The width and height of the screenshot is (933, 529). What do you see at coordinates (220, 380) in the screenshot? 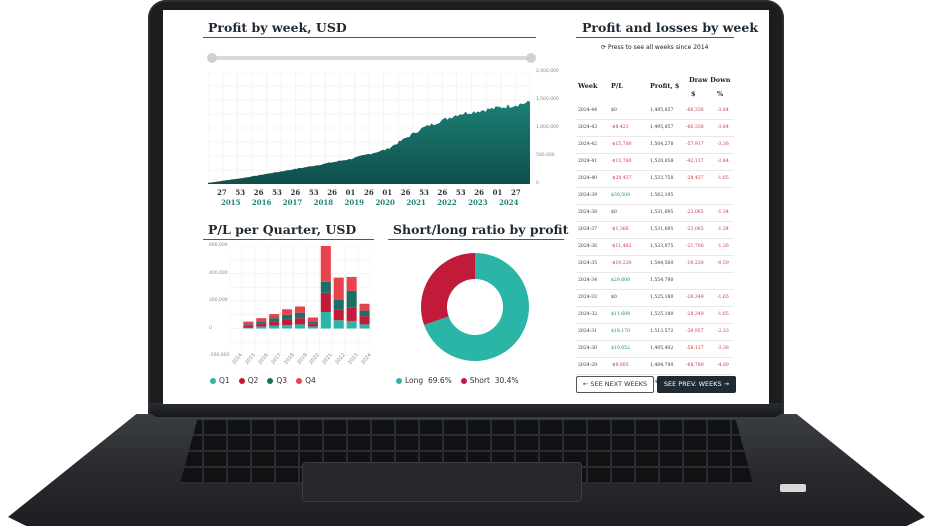
I see `legend-q1: Q1` at bounding box center [220, 380].